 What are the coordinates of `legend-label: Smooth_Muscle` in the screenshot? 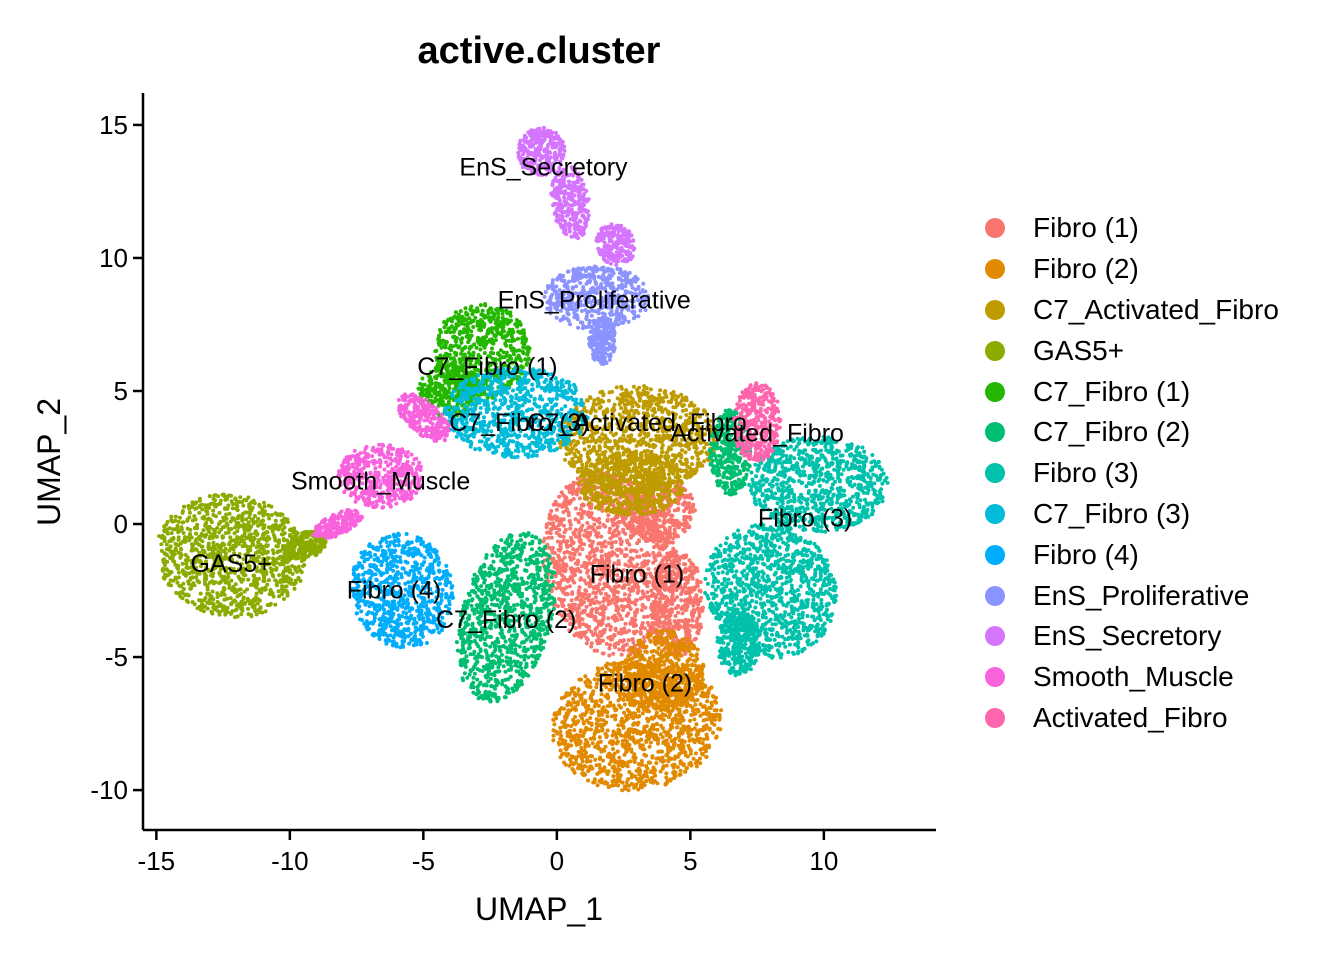 It's located at (1133, 677).